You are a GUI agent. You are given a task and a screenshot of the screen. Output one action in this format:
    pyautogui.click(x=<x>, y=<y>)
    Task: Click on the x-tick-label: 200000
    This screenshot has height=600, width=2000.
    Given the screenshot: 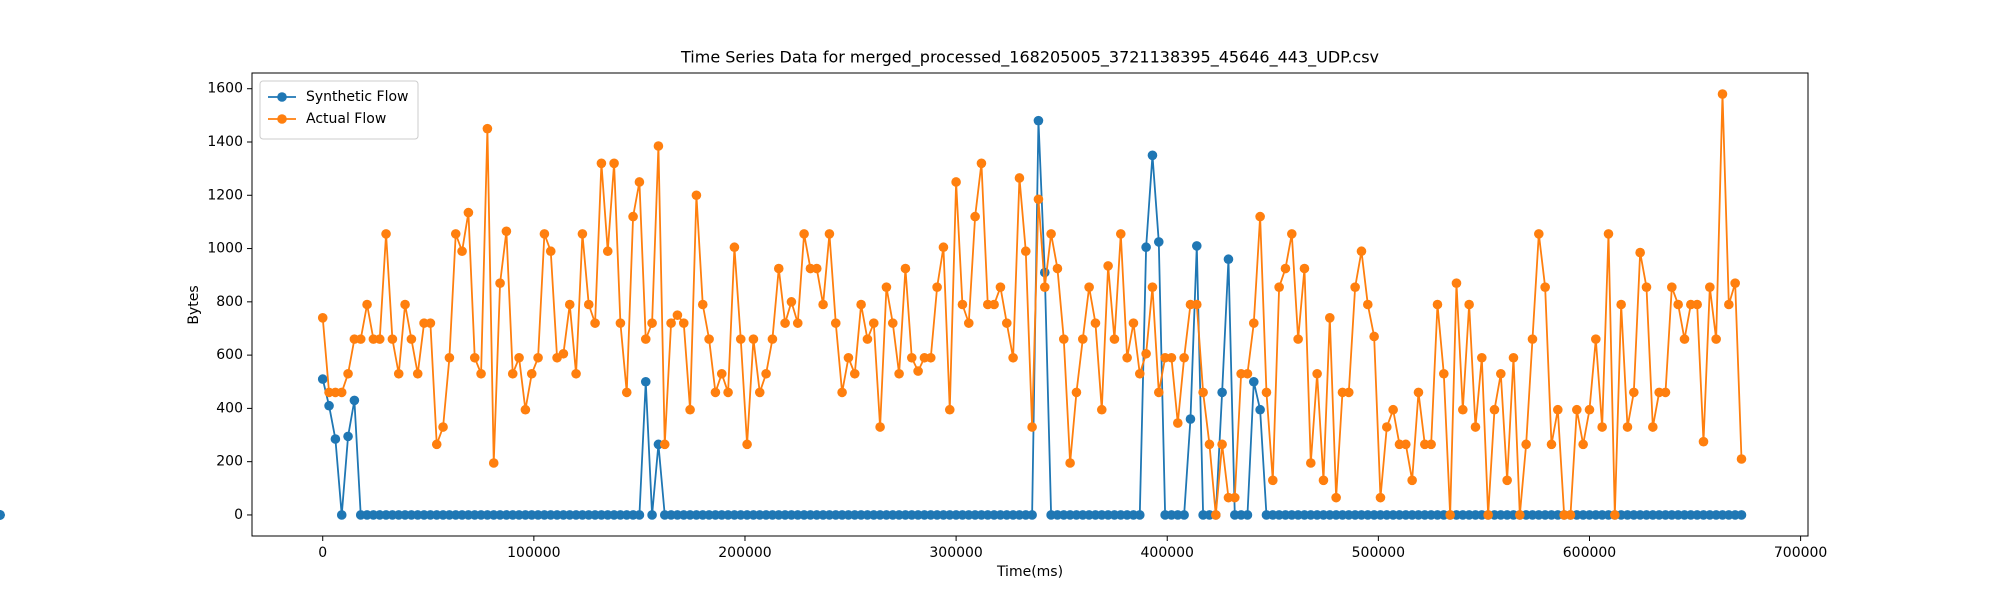 What is the action you would take?
    pyautogui.click(x=744, y=553)
    